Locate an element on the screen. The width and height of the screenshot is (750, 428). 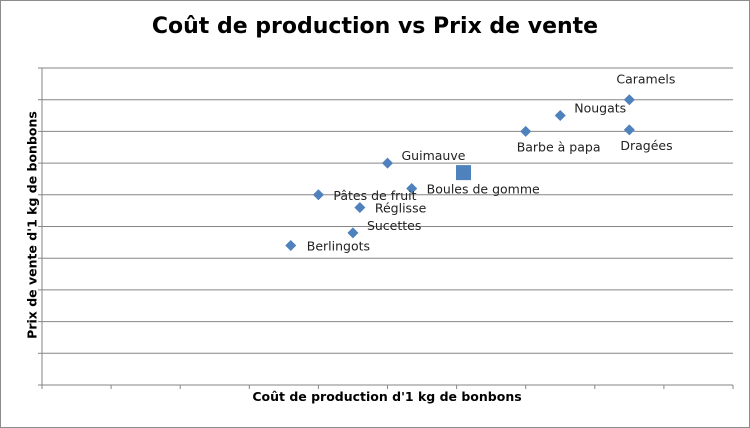
x-axis-title: Coût de production d'1 kg de bonbons is located at coordinates (387, 396).